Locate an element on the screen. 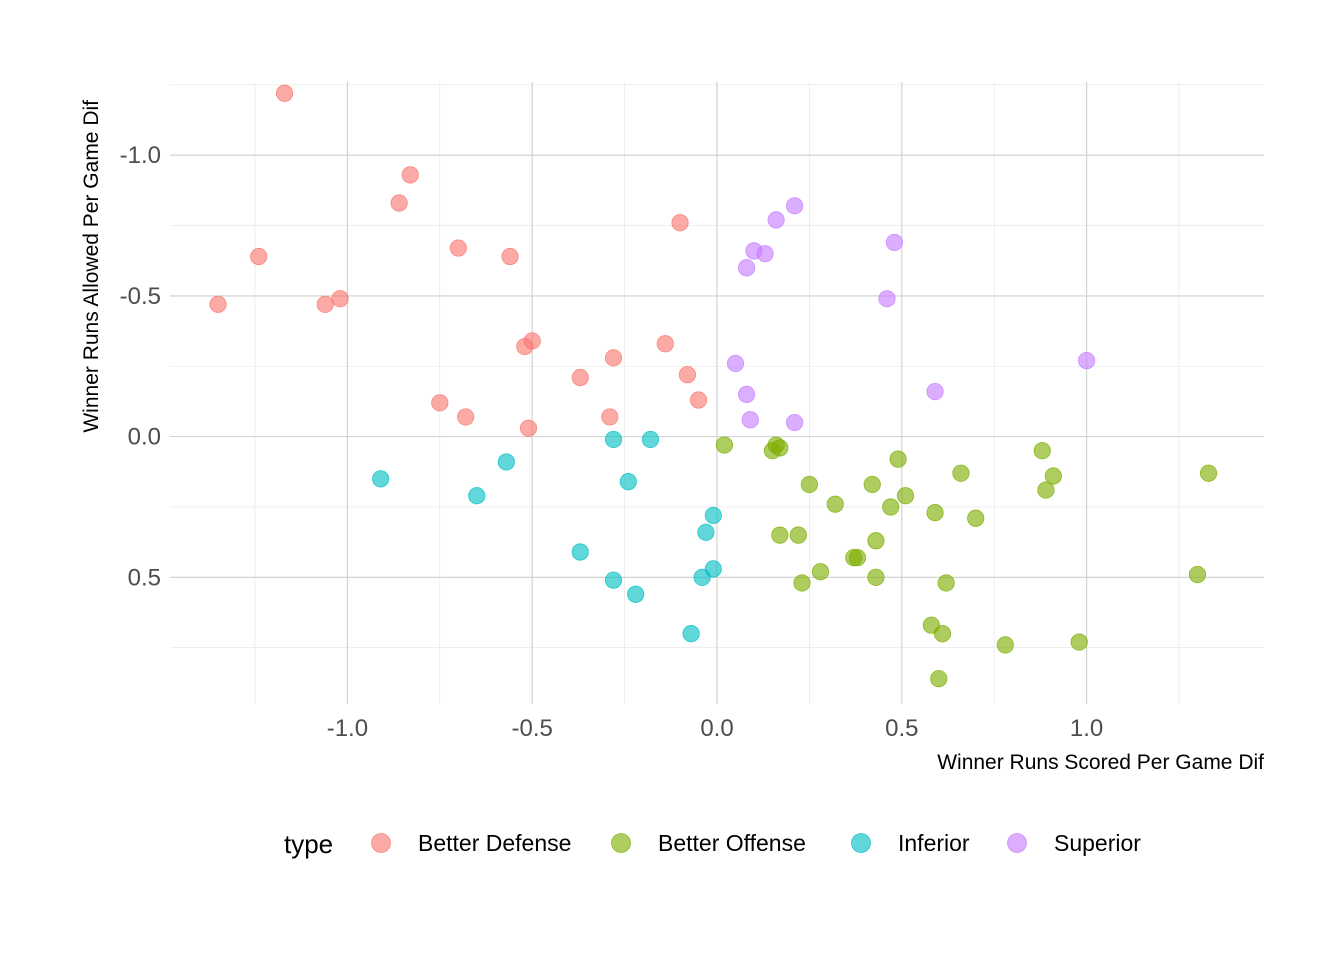  x-tick-label: 1.0 is located at coordinates (1086, 728).